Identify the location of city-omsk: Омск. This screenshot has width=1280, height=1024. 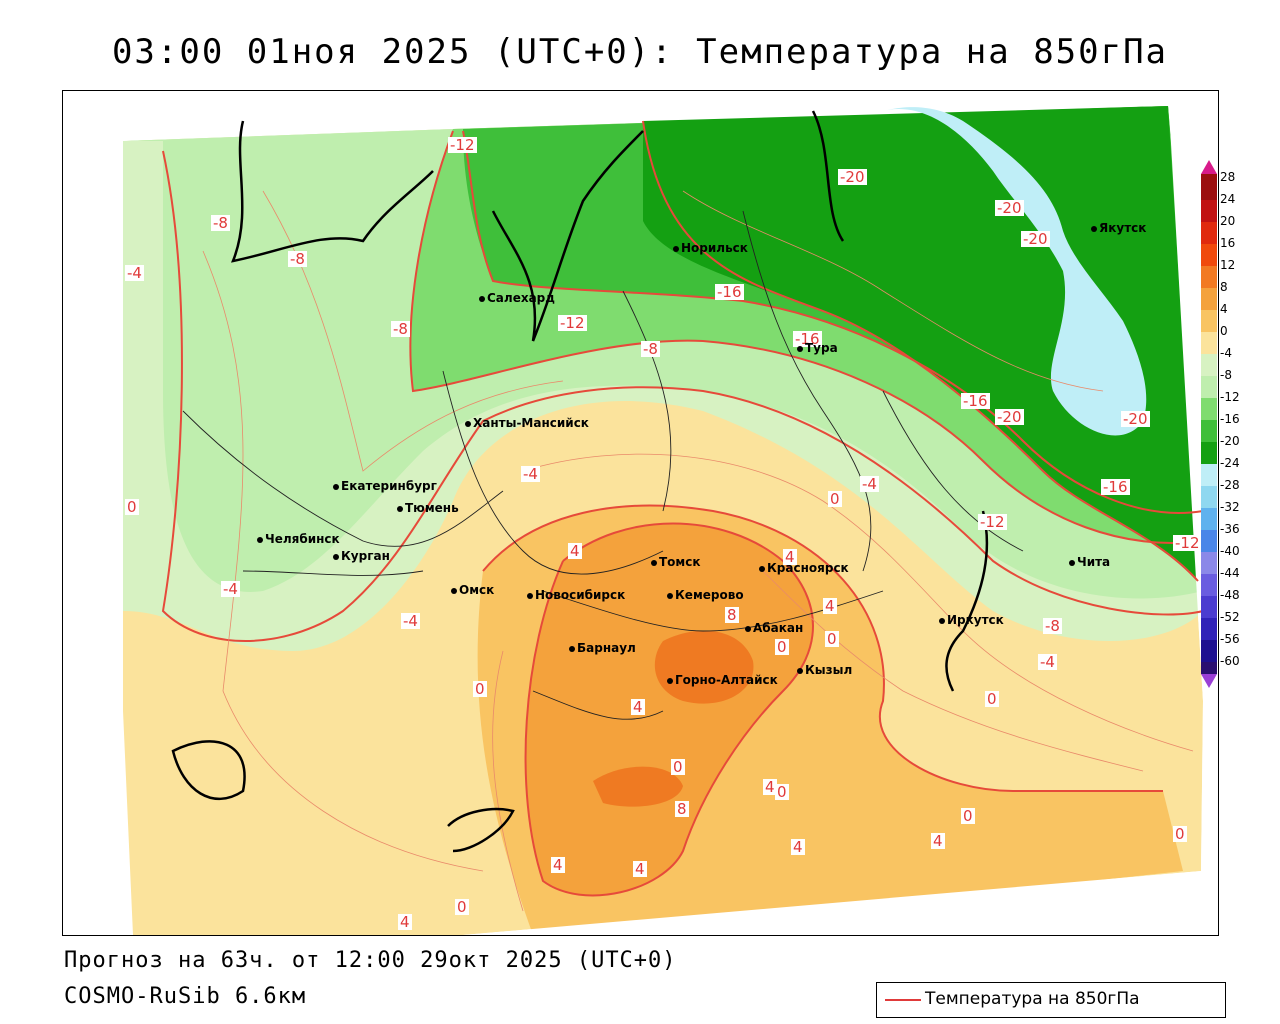
(472, 590).